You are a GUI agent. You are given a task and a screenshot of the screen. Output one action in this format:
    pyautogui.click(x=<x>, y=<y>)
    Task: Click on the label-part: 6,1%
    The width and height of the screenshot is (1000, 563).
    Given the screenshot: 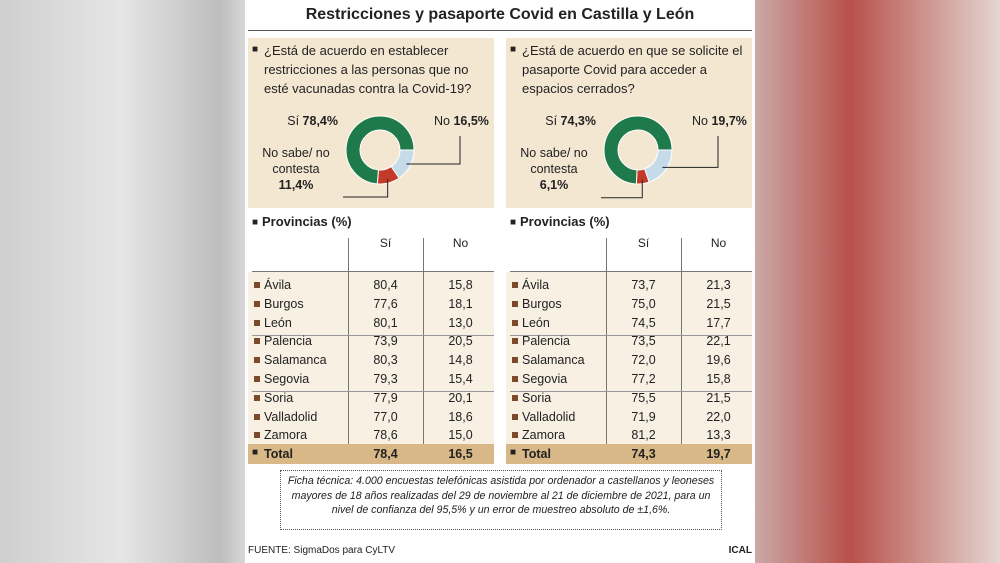 What is the action you would take?
    pyautogui.click(x=554, y=185)
    